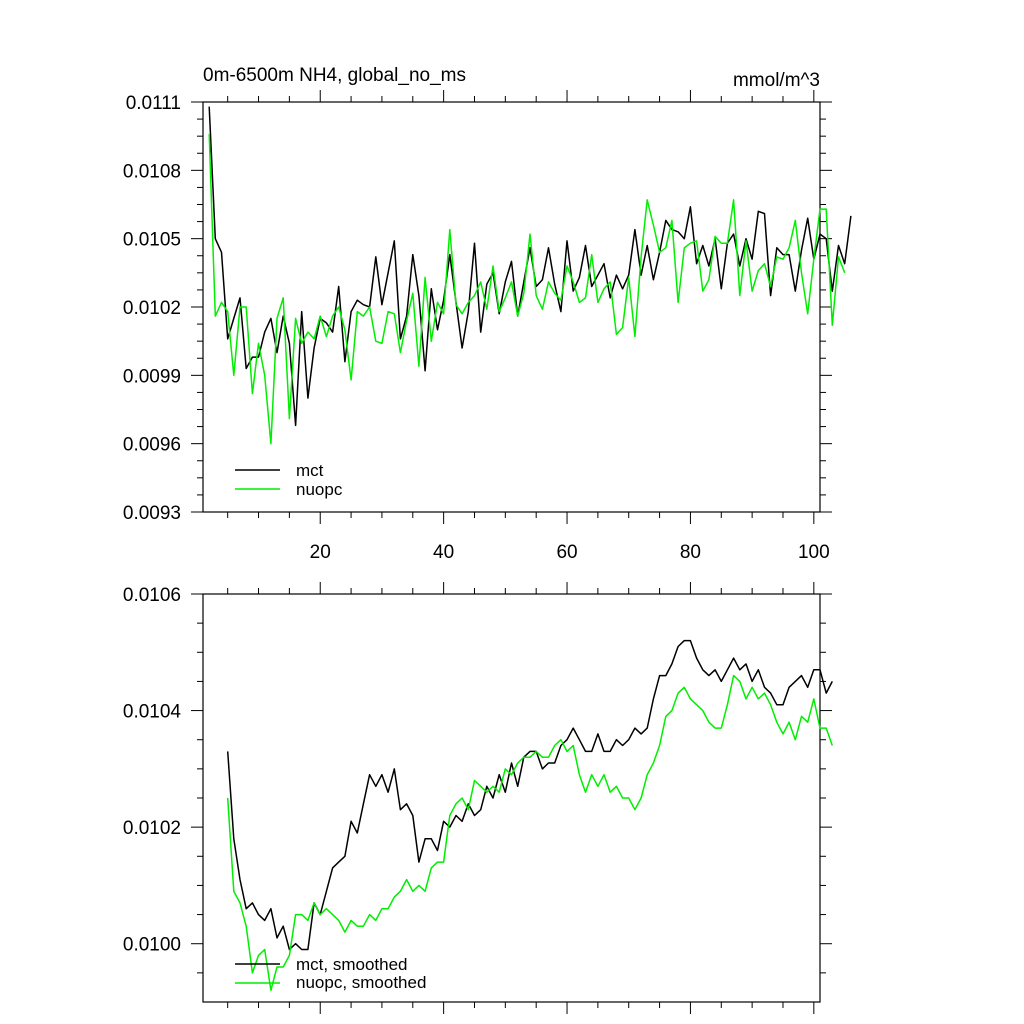 The width and height of the screenshot is (1024, 1024). What do you see at coordinates (152, 513) in the screenshot?
I see `y-tick-label: 0.0093` at bounding box center [152, 513].